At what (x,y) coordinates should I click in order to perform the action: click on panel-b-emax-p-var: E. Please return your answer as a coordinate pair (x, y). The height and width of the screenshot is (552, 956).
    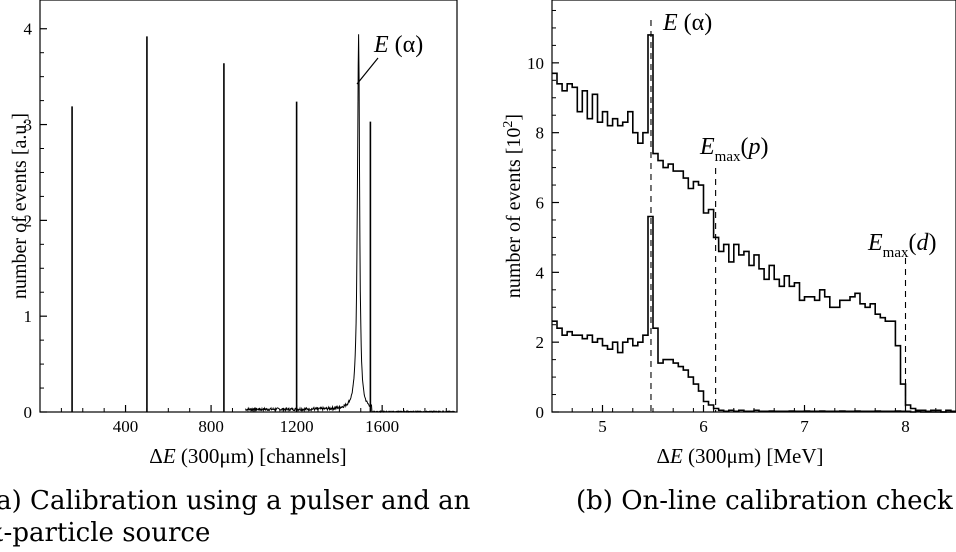
    Looking at the image, I should click on (707, 147).